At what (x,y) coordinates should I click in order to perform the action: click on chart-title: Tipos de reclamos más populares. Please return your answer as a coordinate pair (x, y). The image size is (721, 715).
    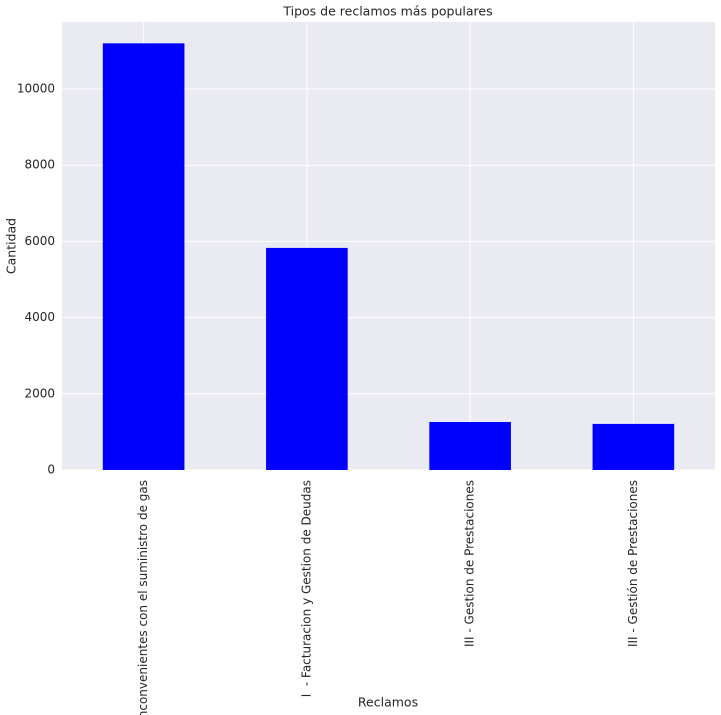
    Looking at the image, I should click on (387, 11).